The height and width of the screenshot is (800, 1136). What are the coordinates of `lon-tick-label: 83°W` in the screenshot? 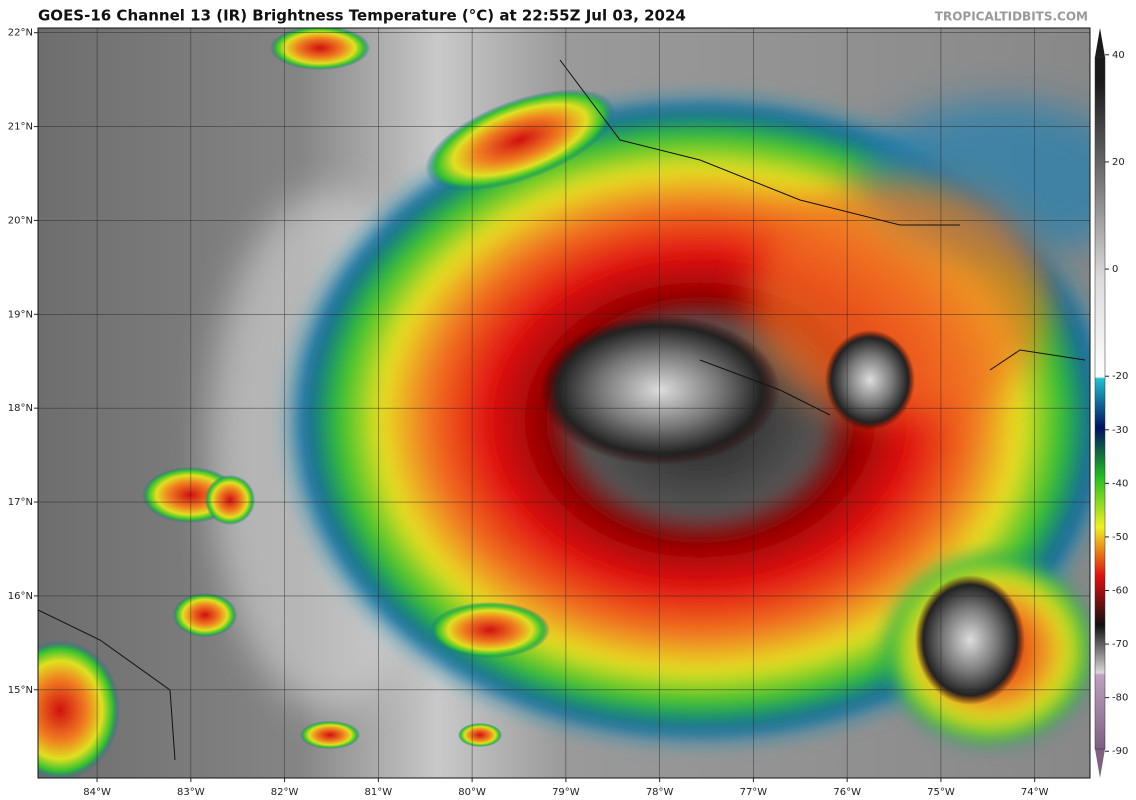 It's located at (191, 792).